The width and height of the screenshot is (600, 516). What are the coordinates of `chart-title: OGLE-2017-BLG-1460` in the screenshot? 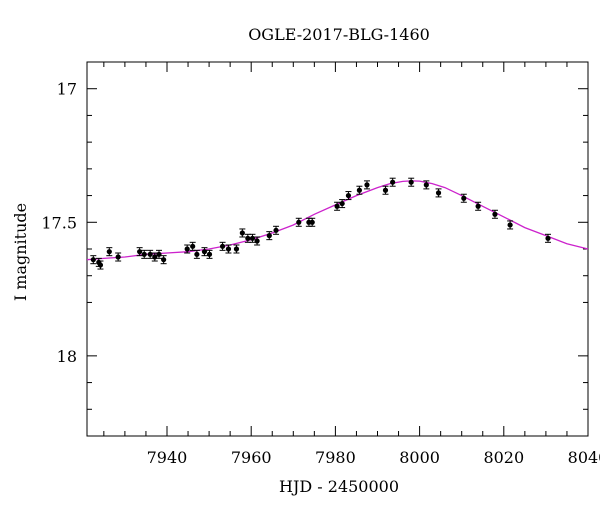 It's located at (339, 34).